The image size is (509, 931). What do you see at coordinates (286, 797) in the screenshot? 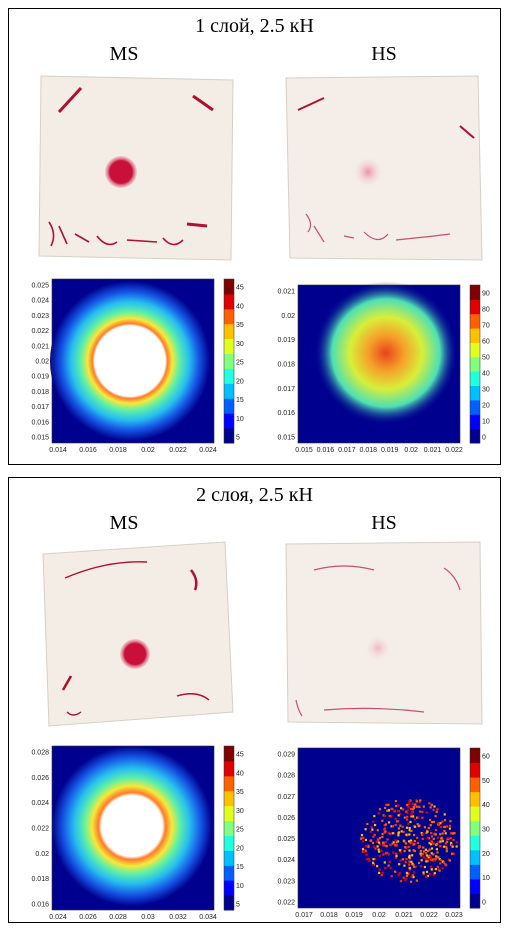
I see `y-tick-label: 0.027` at bounding box center [286, 797].